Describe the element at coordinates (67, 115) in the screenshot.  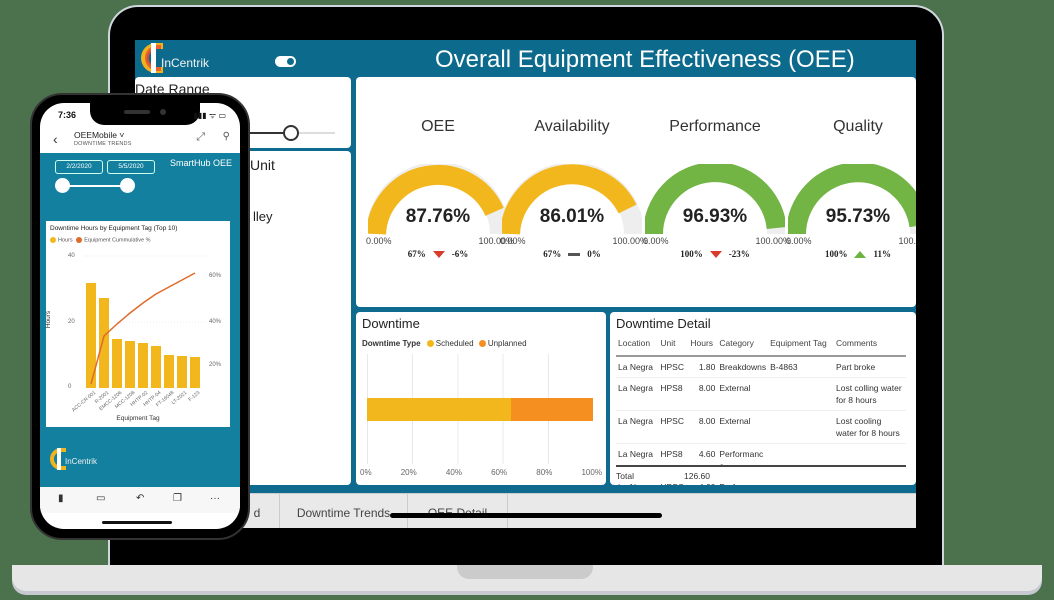
I see `status-time: 7:36` at that location.